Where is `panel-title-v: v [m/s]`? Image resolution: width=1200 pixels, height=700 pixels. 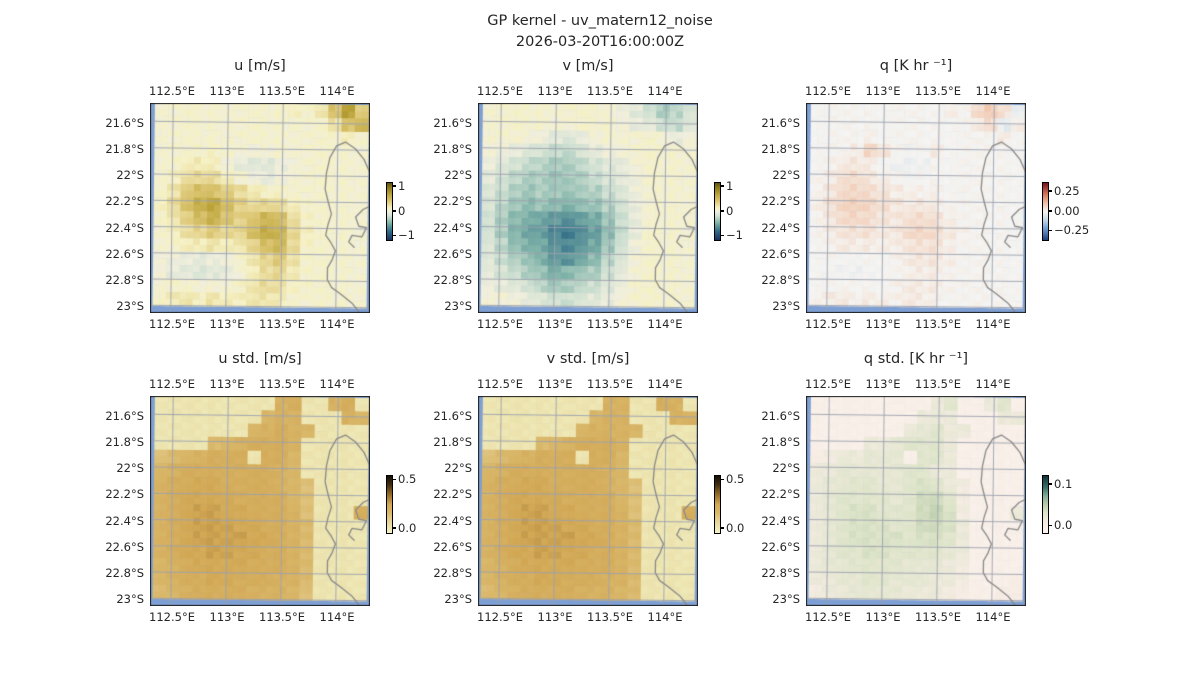
panel-title-v: v [m/s] is located at coordinates (588, 66).